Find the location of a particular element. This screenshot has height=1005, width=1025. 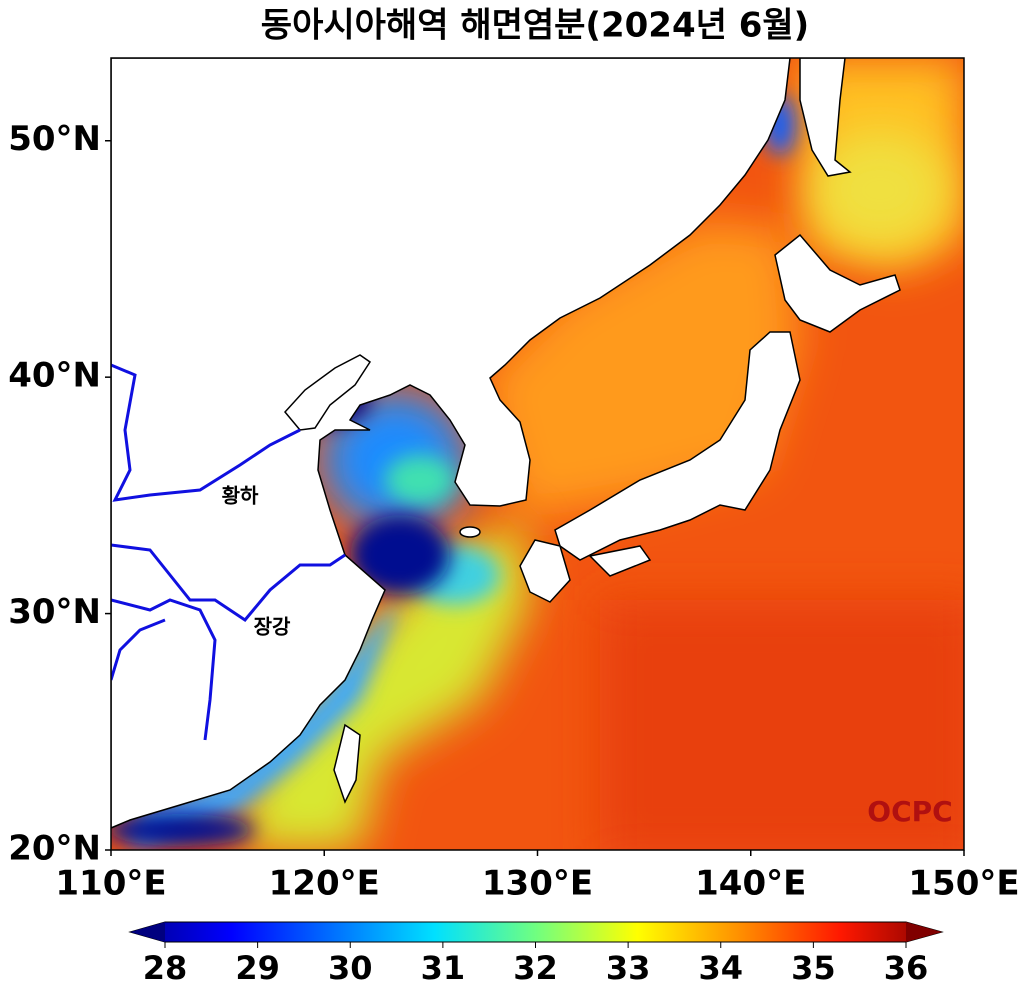

rivers is located at coordinates (228, 552).